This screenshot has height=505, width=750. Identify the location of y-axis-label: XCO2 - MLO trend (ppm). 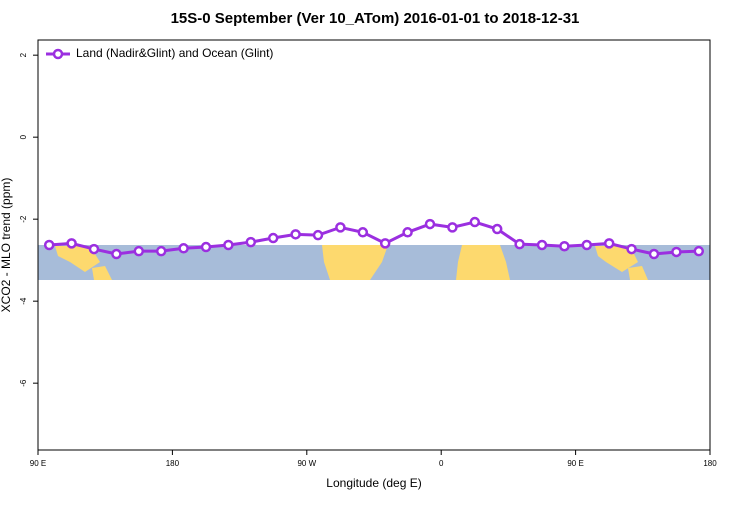
(6, 245).